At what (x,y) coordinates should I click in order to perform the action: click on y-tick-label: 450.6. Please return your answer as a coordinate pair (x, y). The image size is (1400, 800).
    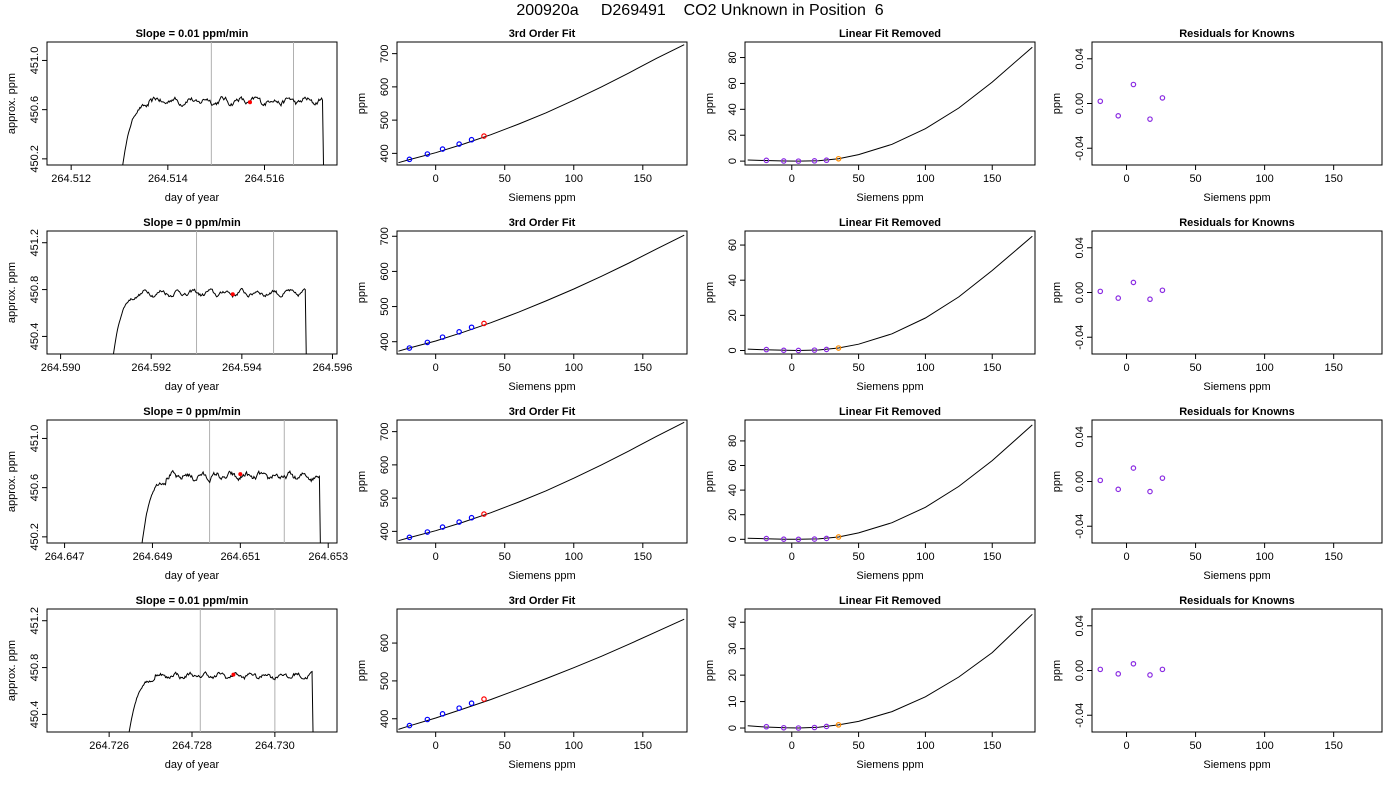
    Looking at the image, I should click on (35, 110).